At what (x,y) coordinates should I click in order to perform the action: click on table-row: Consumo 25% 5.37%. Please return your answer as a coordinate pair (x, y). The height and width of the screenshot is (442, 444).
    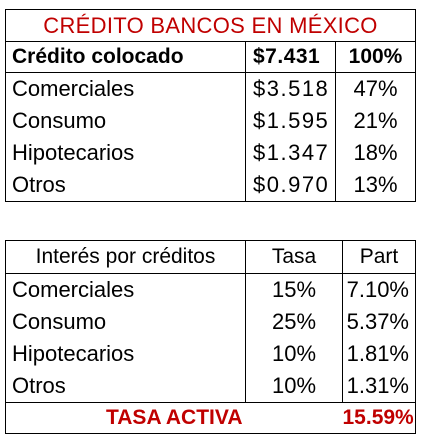
    Looking at the image, I should click on (210, 322).